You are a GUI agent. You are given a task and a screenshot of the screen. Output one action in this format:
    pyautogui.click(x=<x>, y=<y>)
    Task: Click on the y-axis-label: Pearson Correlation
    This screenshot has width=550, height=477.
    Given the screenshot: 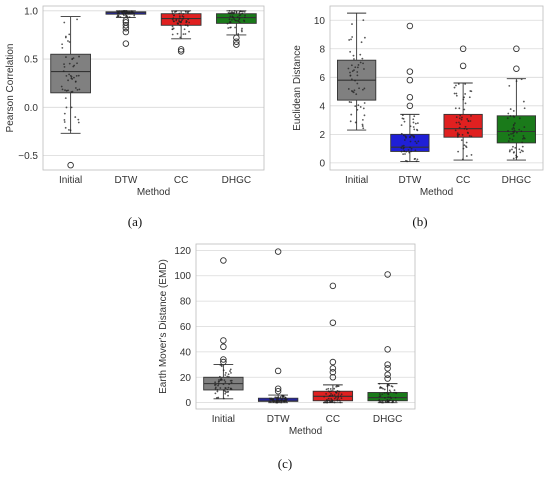 What is the action you would take?
    pyautogui.click(x=10, y=88)
    